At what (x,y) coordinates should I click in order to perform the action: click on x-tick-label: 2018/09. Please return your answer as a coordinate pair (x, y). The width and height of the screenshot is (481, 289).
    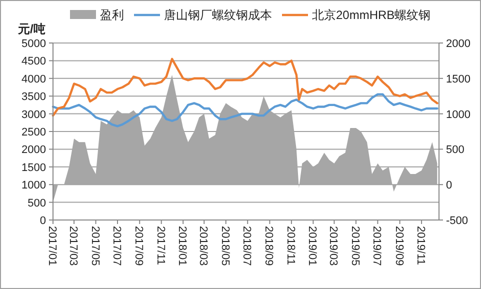
    Looking at the image, I should click on (268, 246).